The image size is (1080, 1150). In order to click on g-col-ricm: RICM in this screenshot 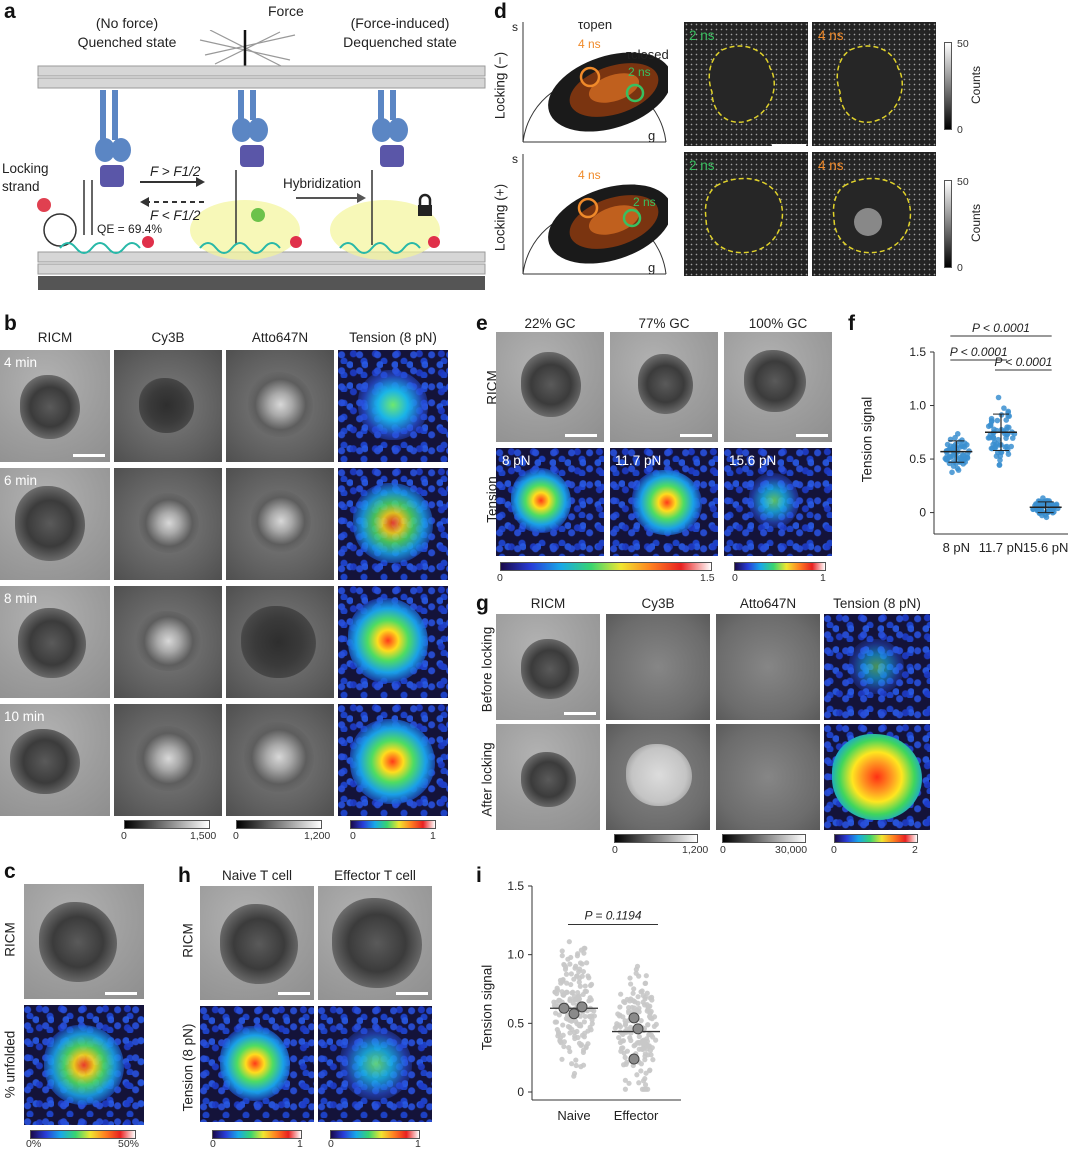, I will do `click(548, 603)`.